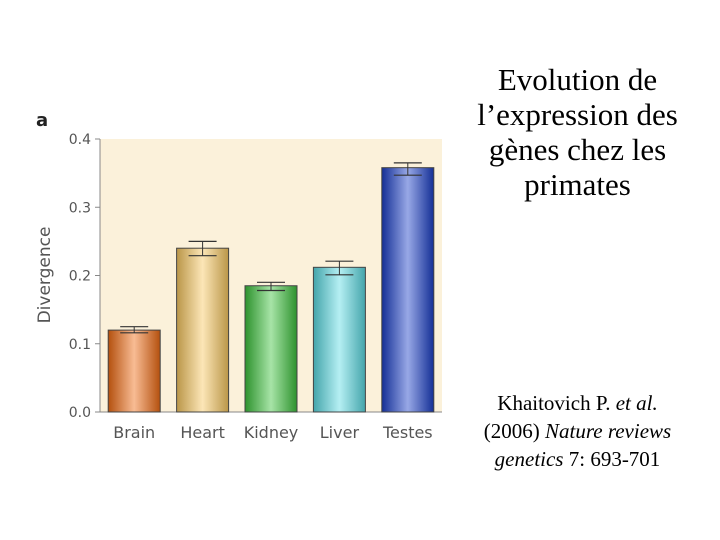  Describe the element at coordinates (80, 140) in the screenshot. I see `y-tick-label: 0.4` at that location.